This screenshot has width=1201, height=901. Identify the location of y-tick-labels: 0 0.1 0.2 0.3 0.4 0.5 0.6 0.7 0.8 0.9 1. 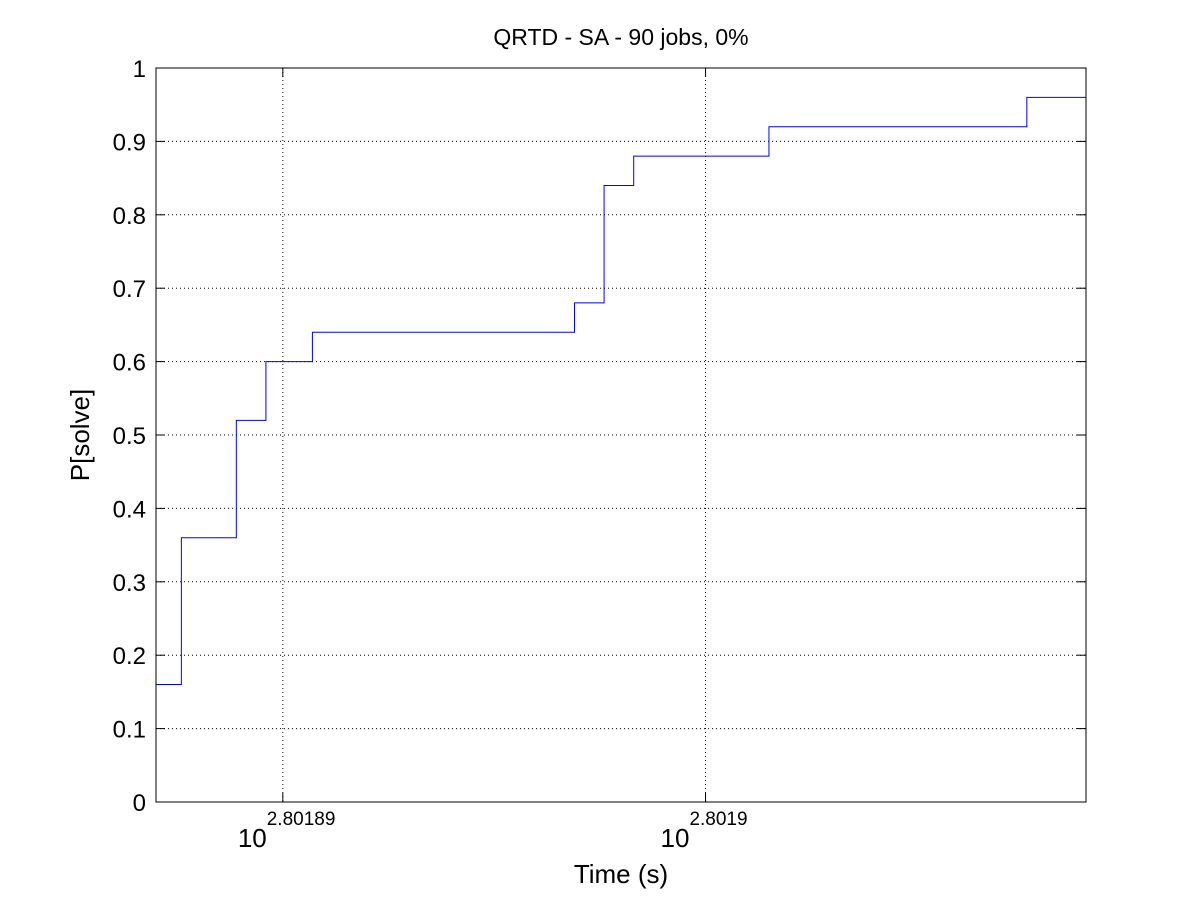
(129, 436).